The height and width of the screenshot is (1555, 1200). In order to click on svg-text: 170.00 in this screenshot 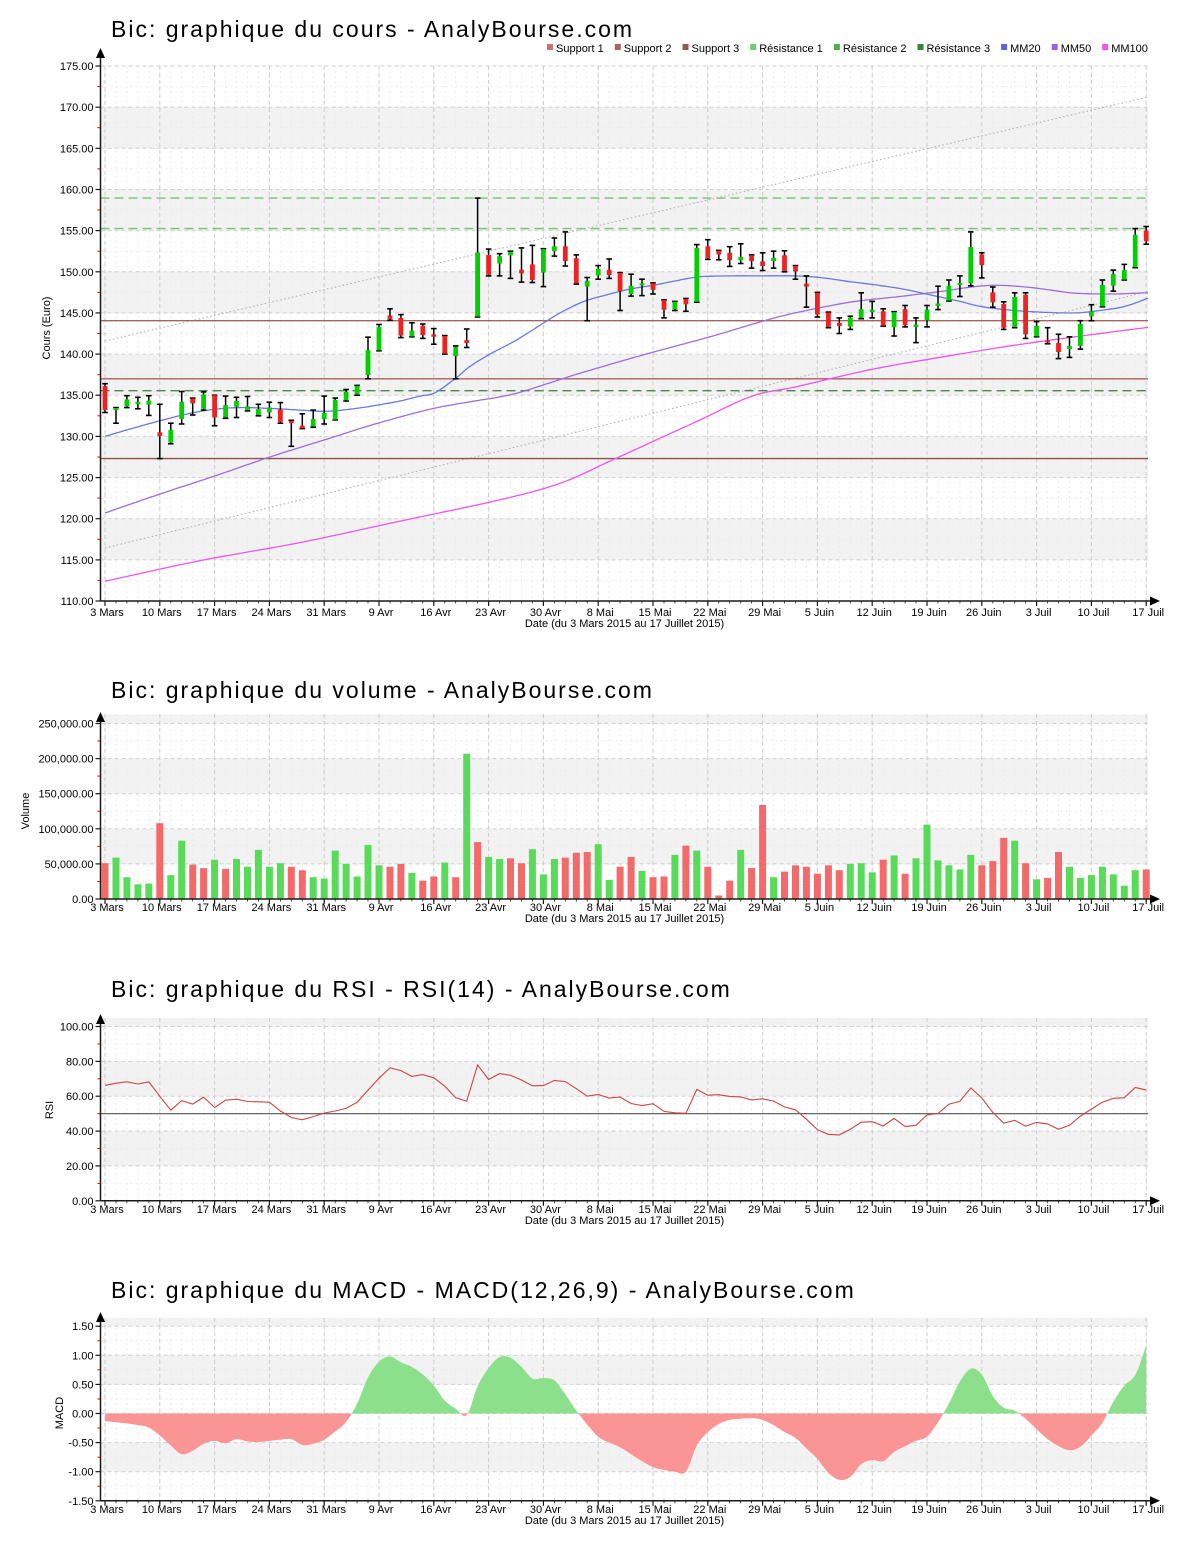, I will do `click(77, 108)`.